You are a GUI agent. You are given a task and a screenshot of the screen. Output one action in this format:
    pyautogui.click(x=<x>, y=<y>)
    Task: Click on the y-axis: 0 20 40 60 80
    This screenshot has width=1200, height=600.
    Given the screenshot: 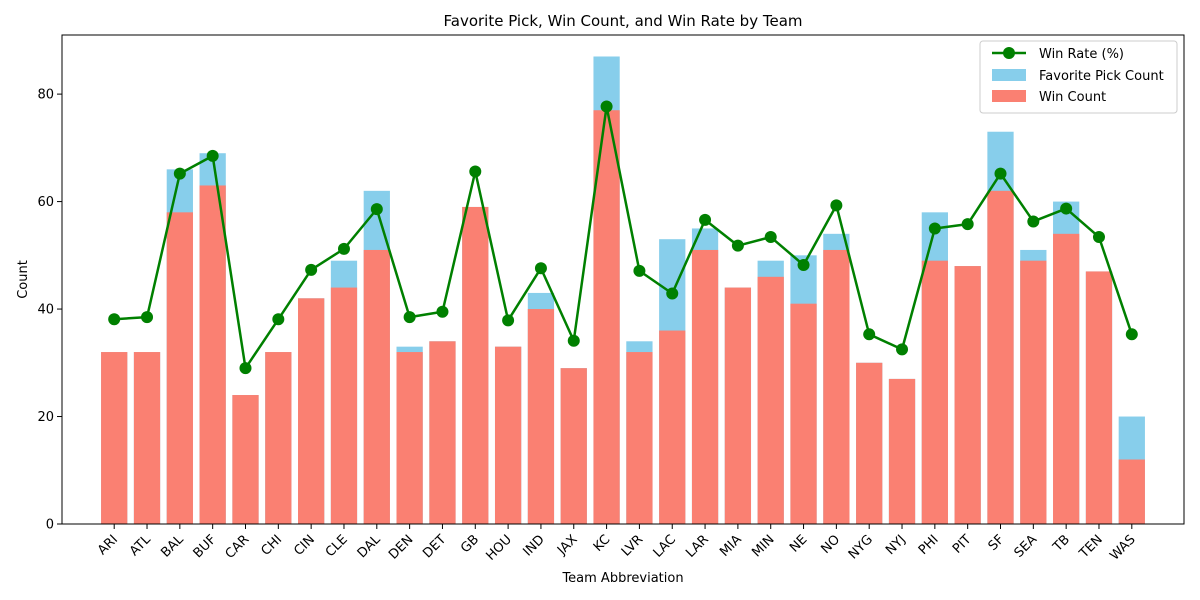 What is the action you would take?
    pyautogui.click(x=49, y=310)
    